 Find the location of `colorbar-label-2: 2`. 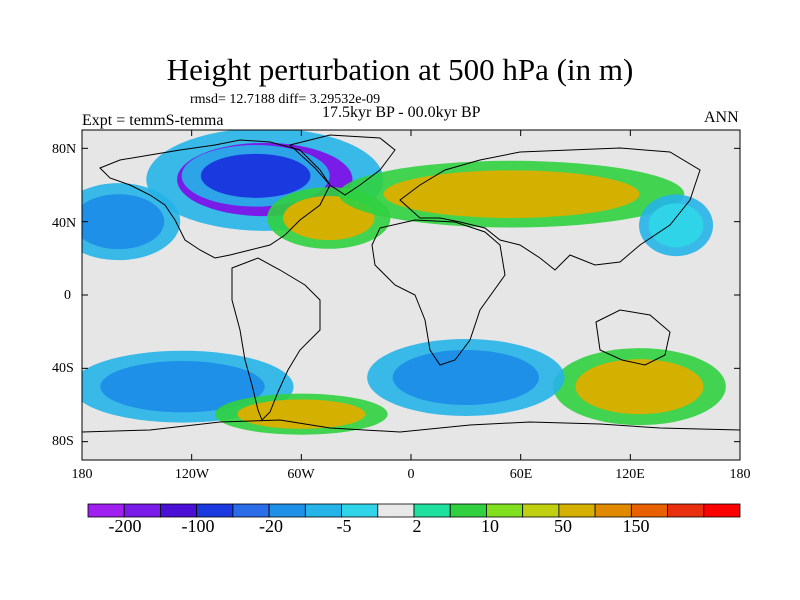

colorbar-label-2: 2 is located at coordinates (417, 526).